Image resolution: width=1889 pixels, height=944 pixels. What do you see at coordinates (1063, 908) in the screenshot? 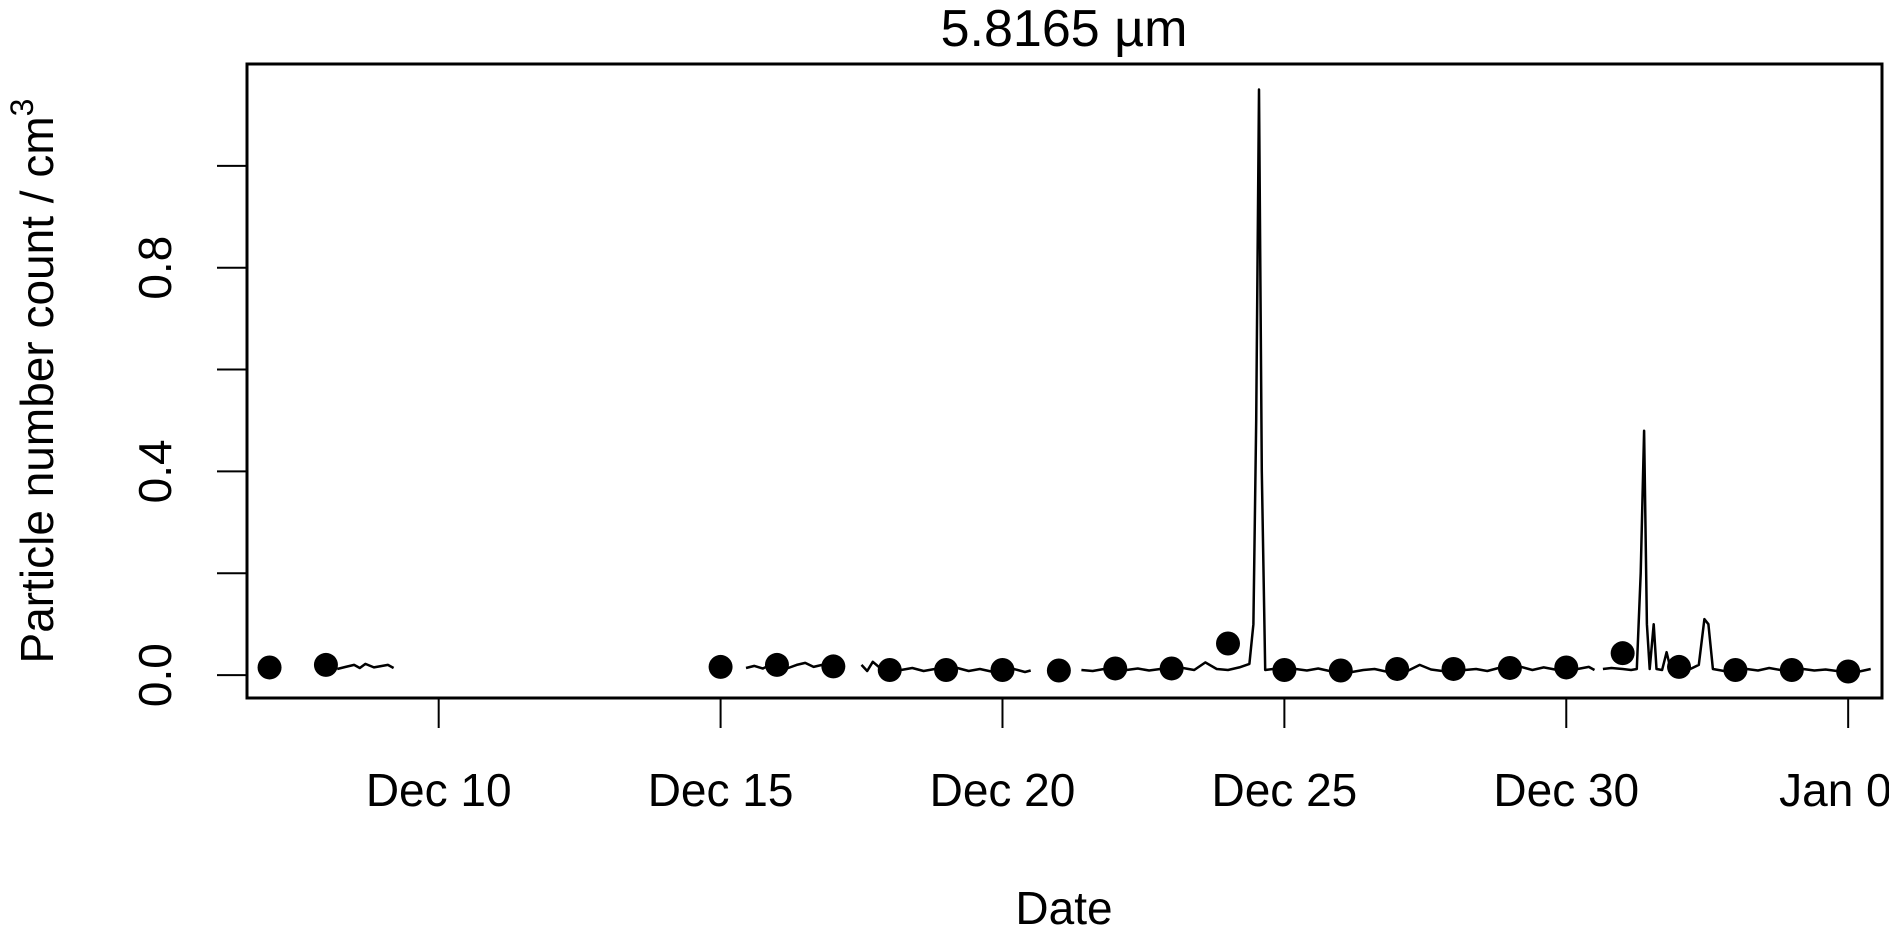
I see `x-axis-label: Date` at bounding box center [1063, 908].